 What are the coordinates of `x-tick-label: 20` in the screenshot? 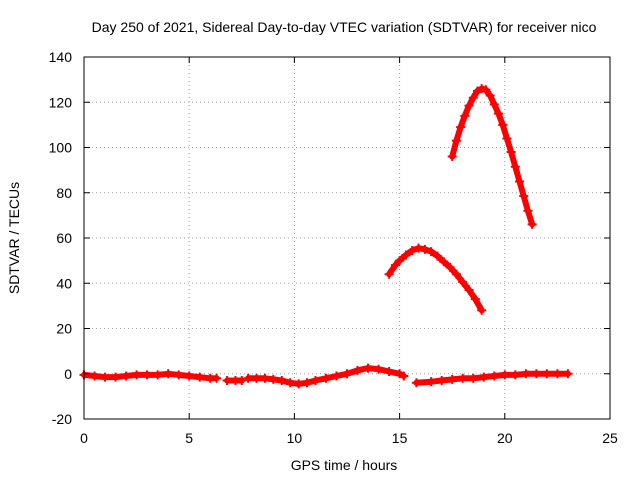 It's located at (505, 438).